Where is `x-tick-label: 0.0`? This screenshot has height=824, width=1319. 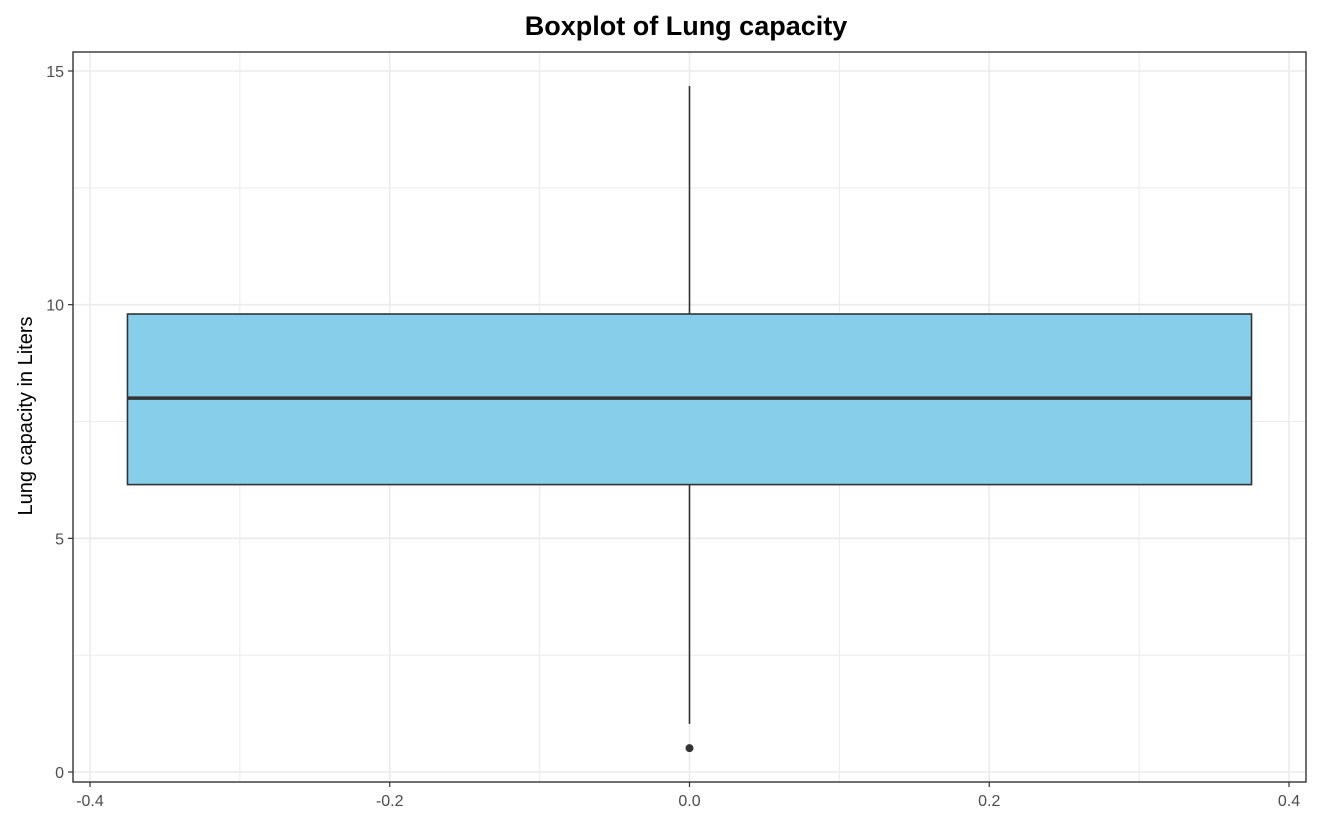 x-tick-label: 0.0 is located at coordinates (689, 801).